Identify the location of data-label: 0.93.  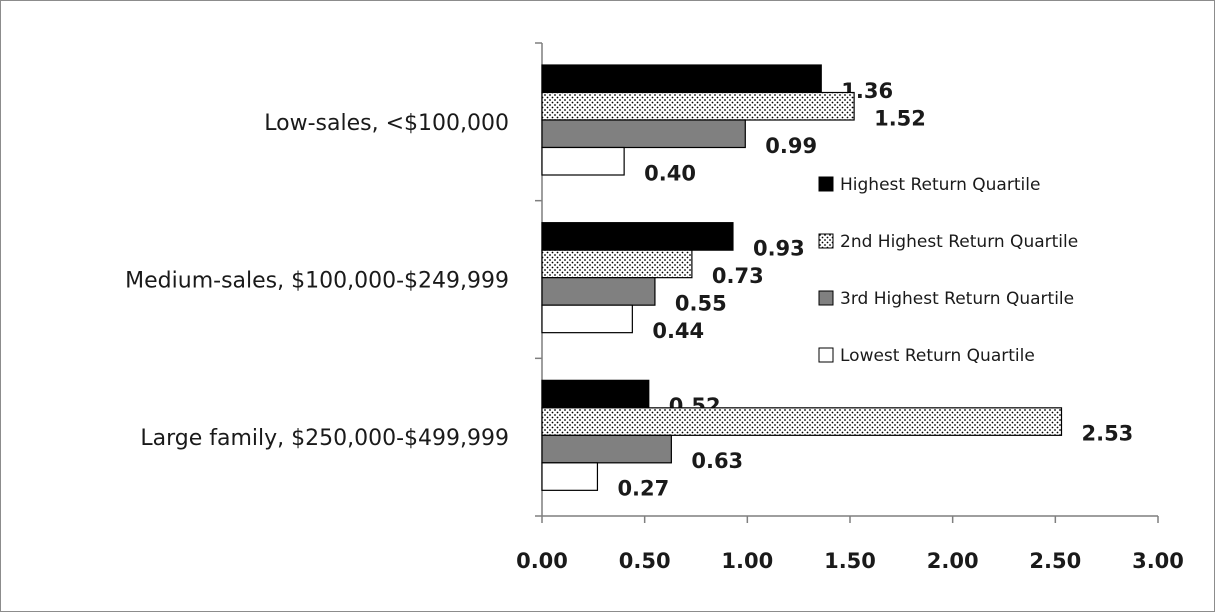
(779, 248).